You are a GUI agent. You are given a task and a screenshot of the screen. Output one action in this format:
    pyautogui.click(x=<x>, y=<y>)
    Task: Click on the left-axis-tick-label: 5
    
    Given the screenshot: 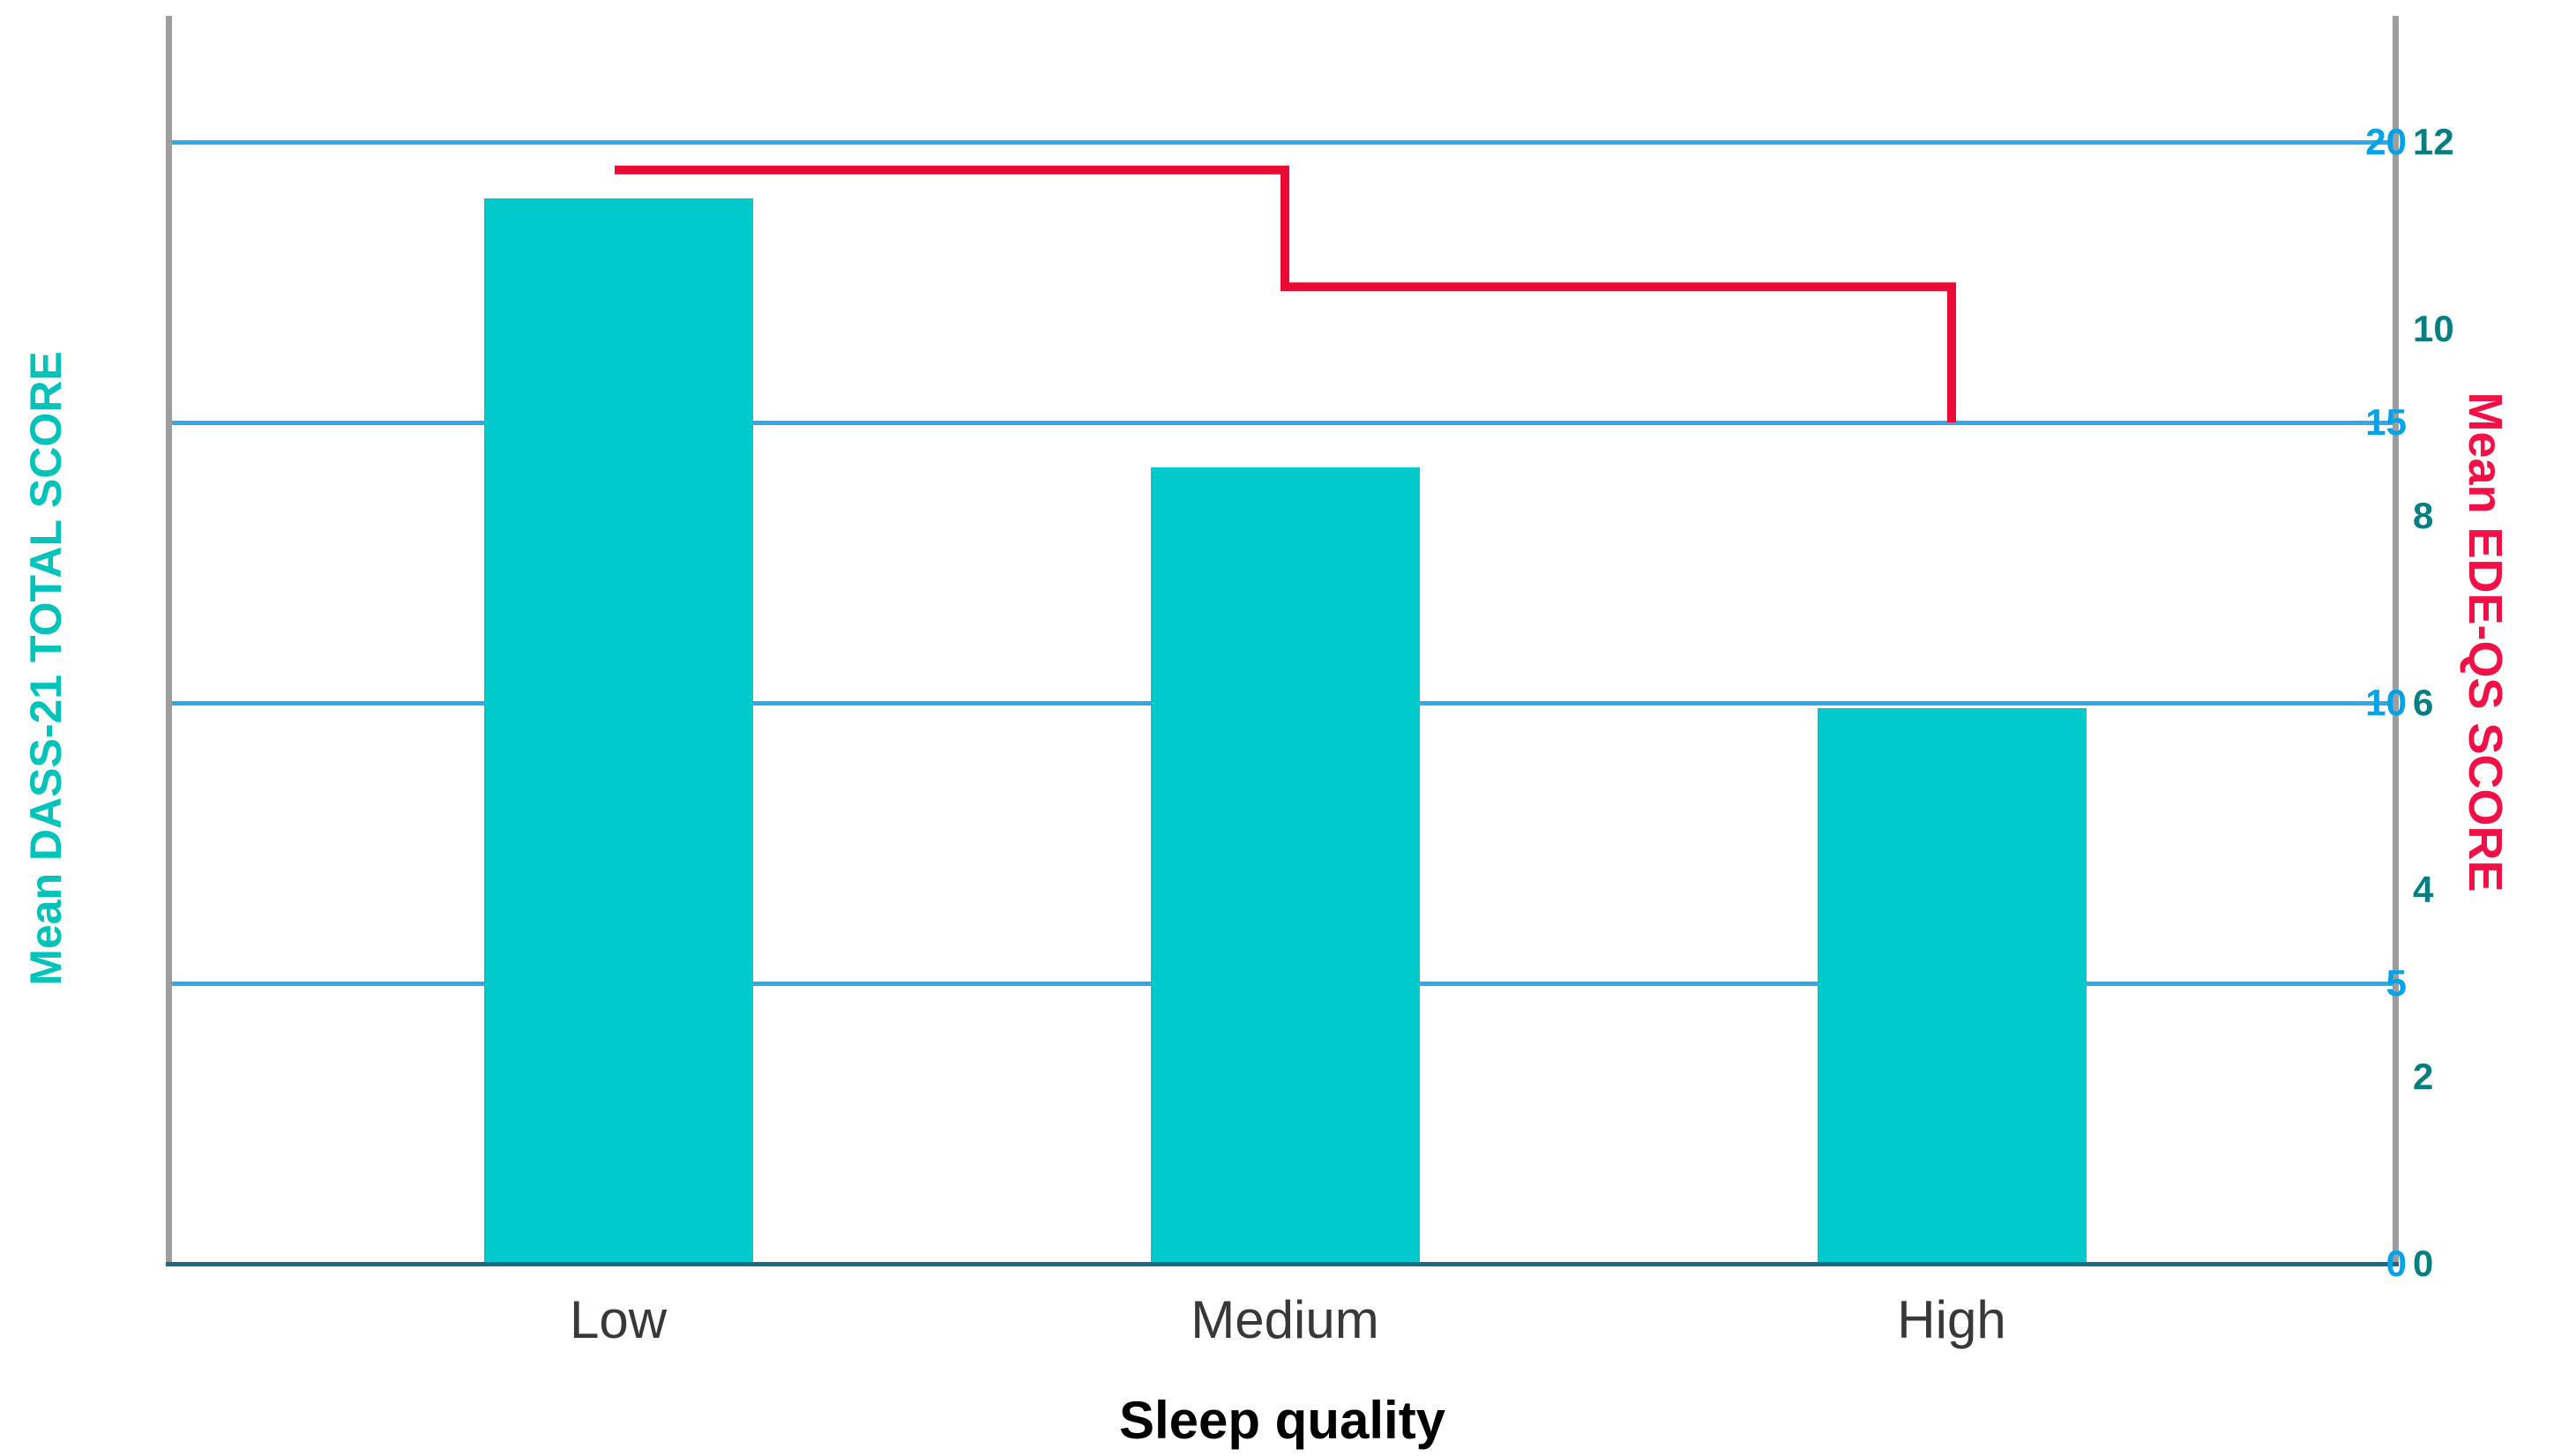 What is the action you would take?
    pyautogui.click(x=2397, y=983)
    